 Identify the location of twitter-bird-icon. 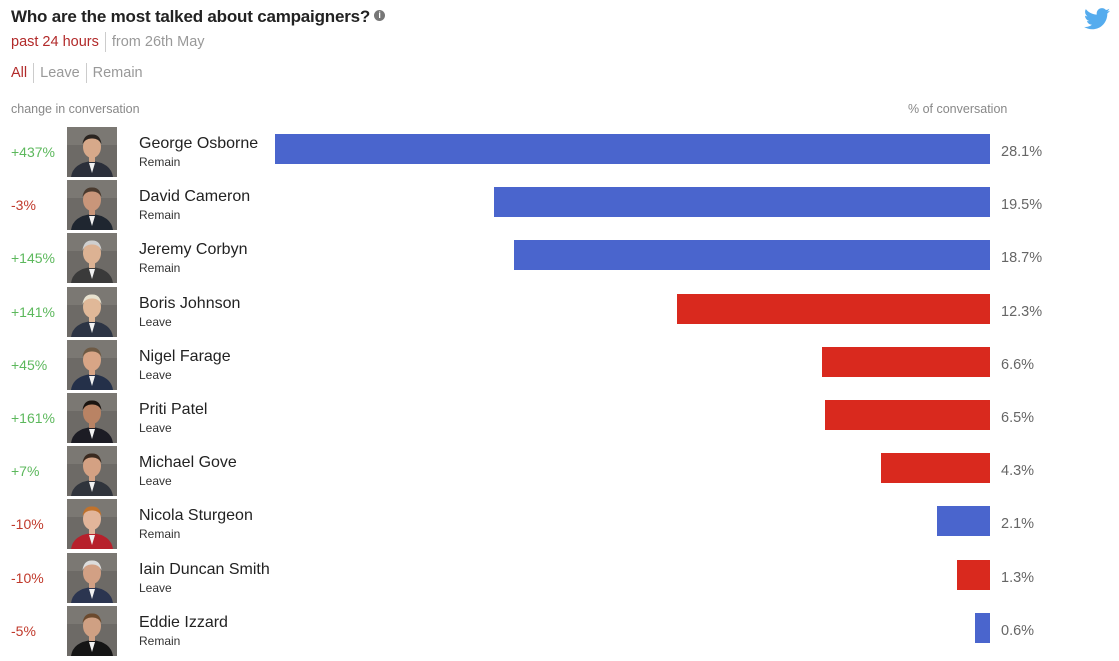
(1097, 19).